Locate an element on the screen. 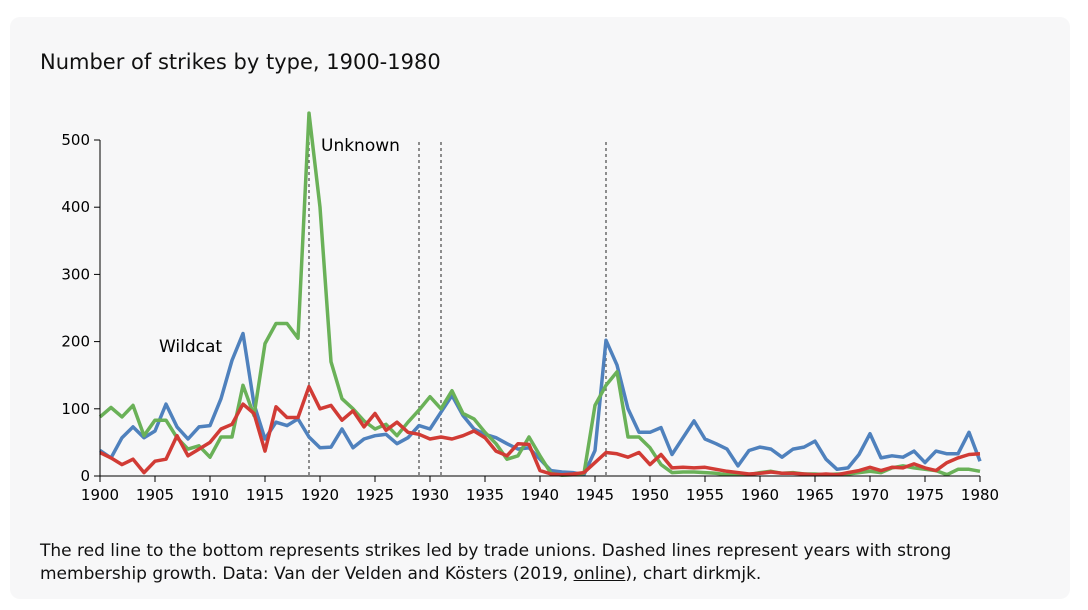  x-tick-label: 1950 is located at coordinates (650, 495).